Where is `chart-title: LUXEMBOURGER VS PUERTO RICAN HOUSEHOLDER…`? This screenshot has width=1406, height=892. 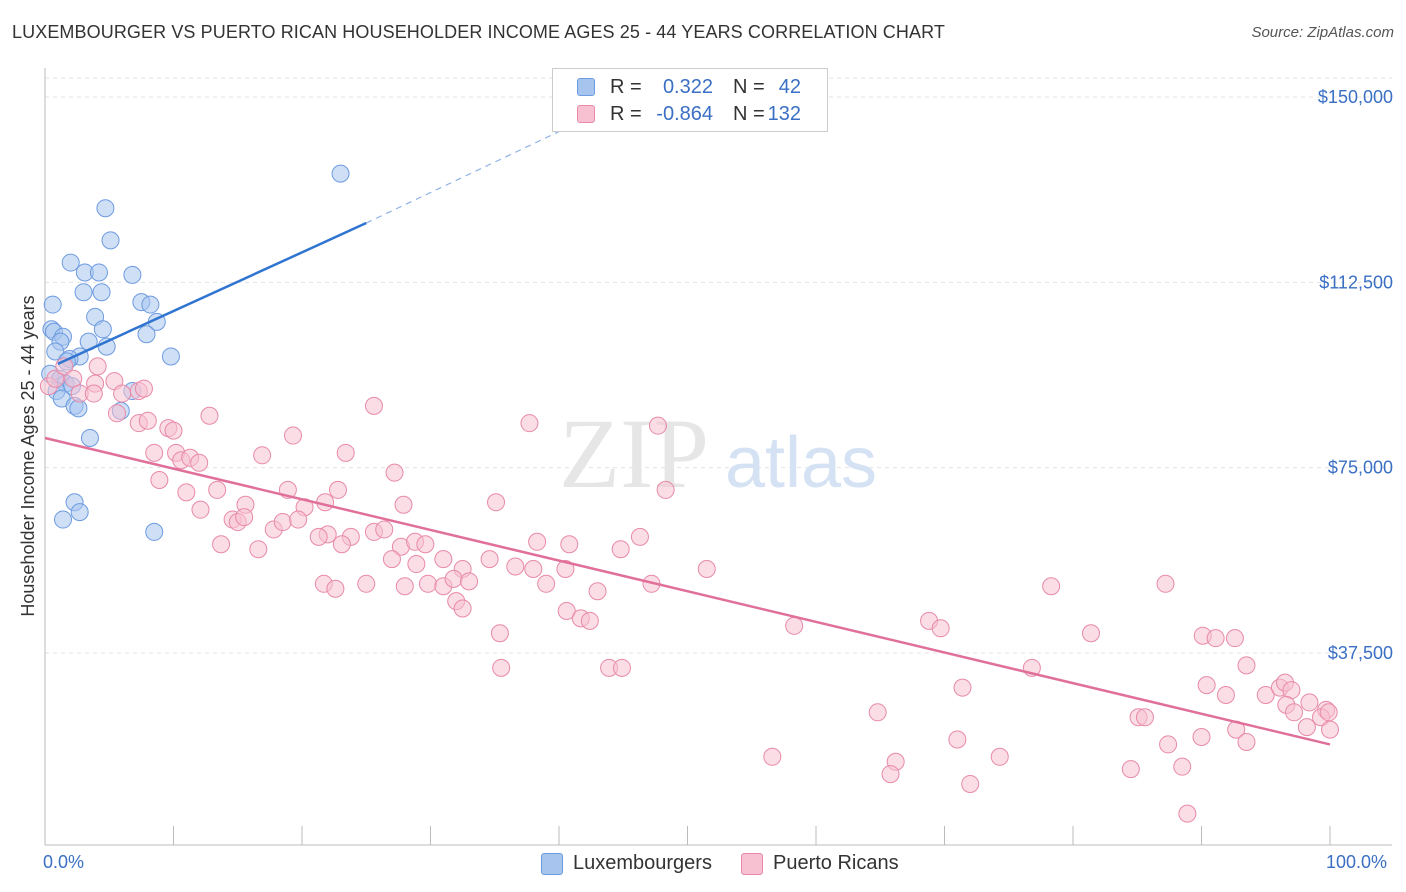
chart-title: LUXEMBOURGER VS PUERTO RICAN HOUSEHOLDER… is located at coordinates (478, 32).